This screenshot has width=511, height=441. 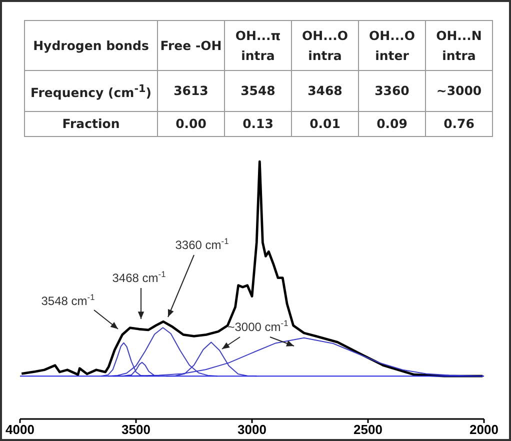 I want to click on category-label: OH...O inter, so click(x=392, y=45).